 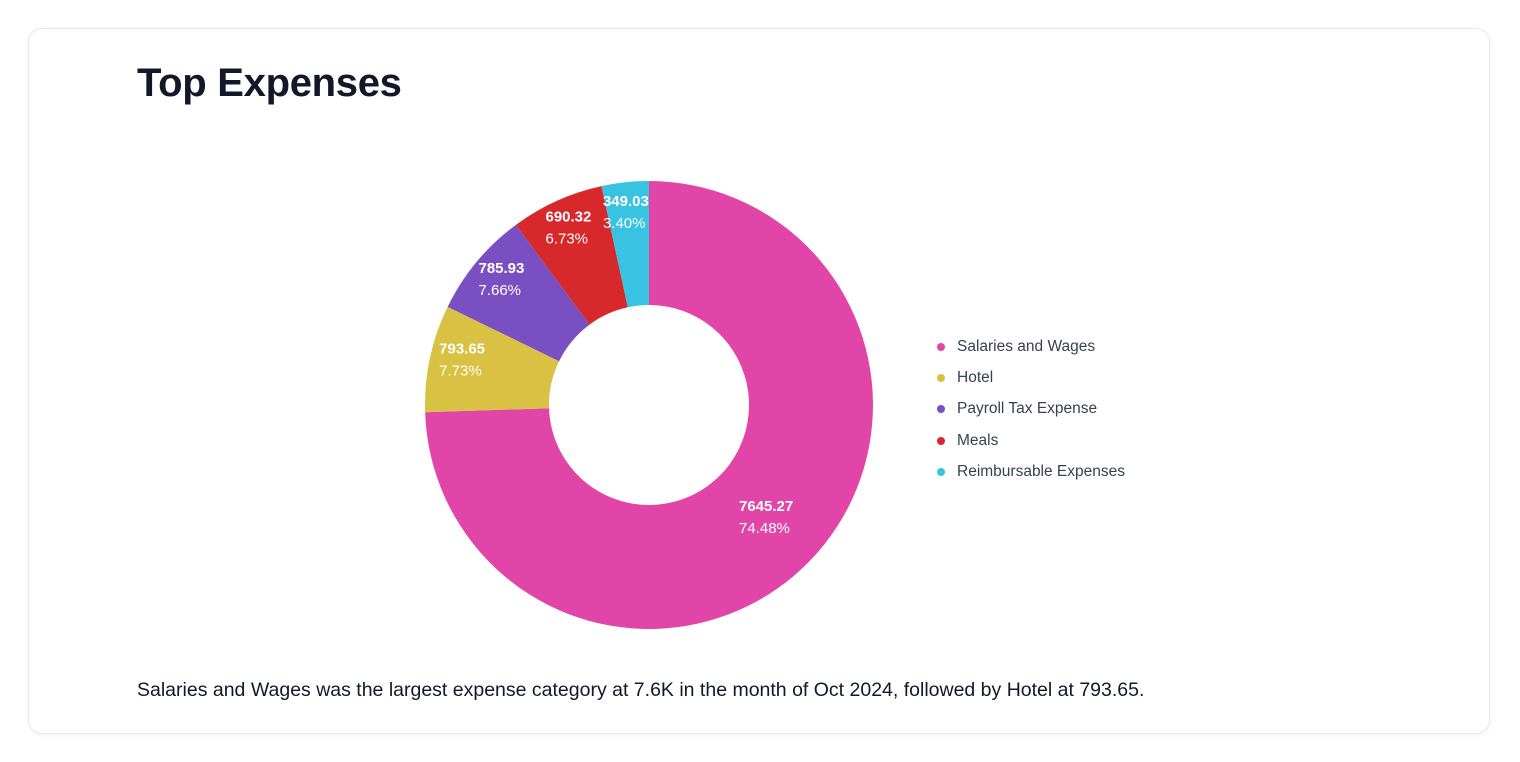 What do you see at coordinates (1031, 440) in the screenshot?
I see `legend-item-meals: Meals` at bounding box center [1031, 440].